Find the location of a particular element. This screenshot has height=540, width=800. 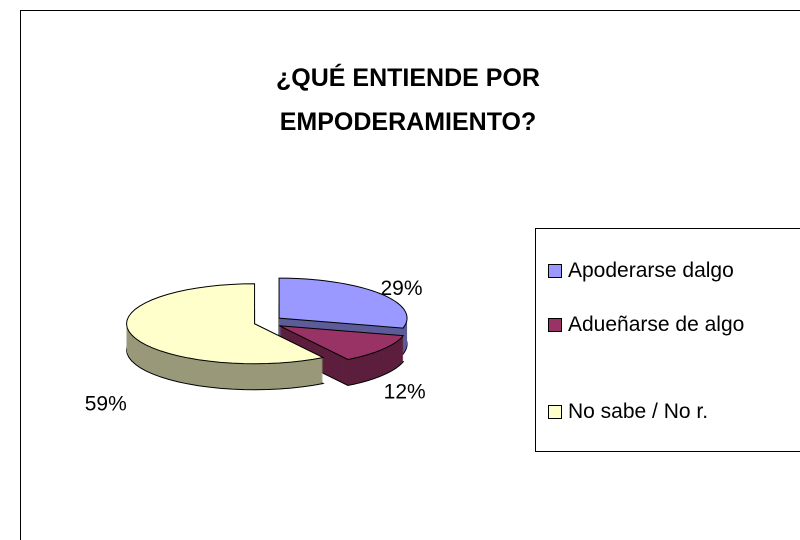

legend-label: Adueñarse de algo is located at coordinates (656, 324).